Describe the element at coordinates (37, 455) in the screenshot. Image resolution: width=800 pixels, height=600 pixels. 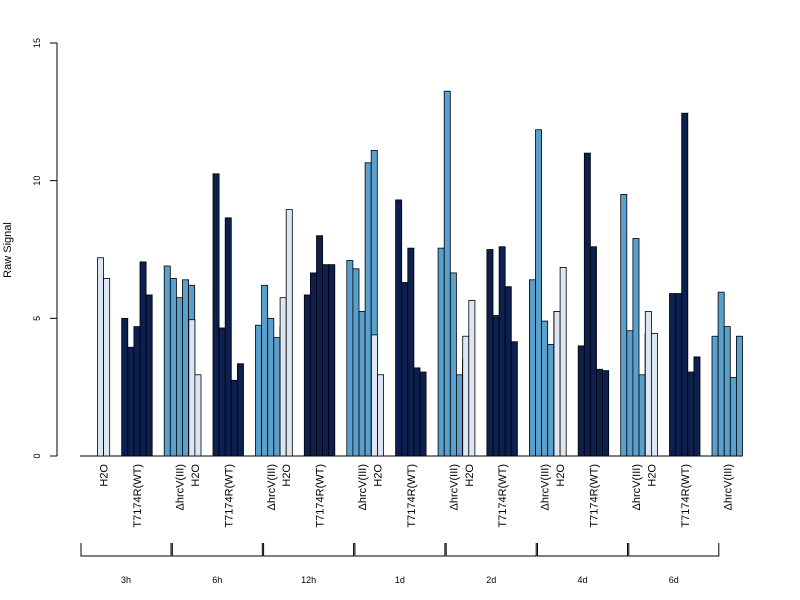
I see `y-tick-label: 0` at that location.